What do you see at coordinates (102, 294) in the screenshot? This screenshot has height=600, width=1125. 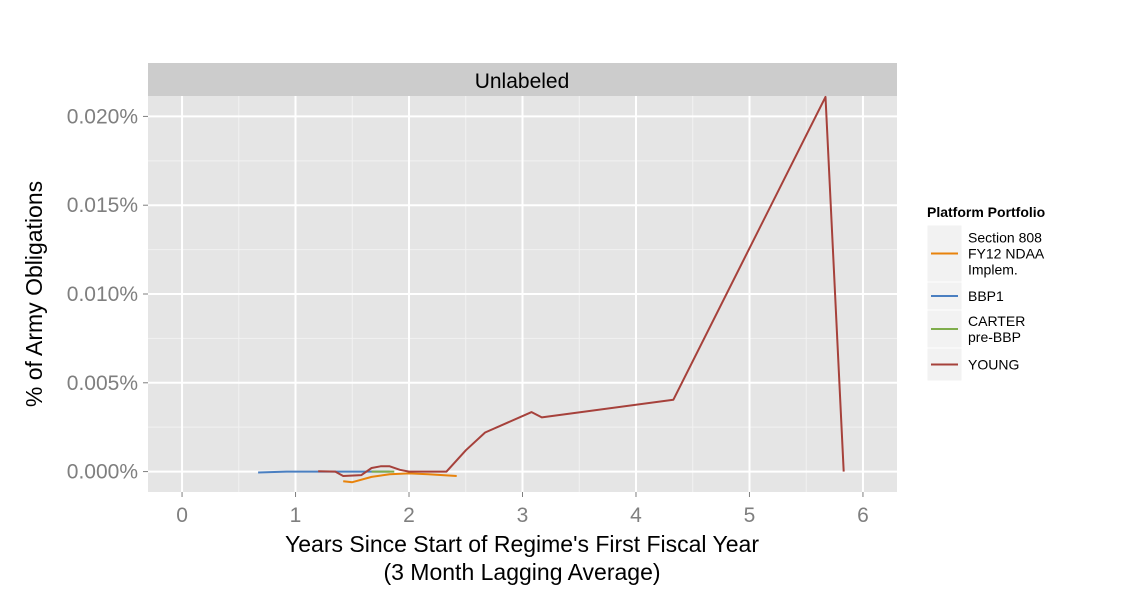 I see `y-tick-label: 0.010%` at bounding box center [102, 294].